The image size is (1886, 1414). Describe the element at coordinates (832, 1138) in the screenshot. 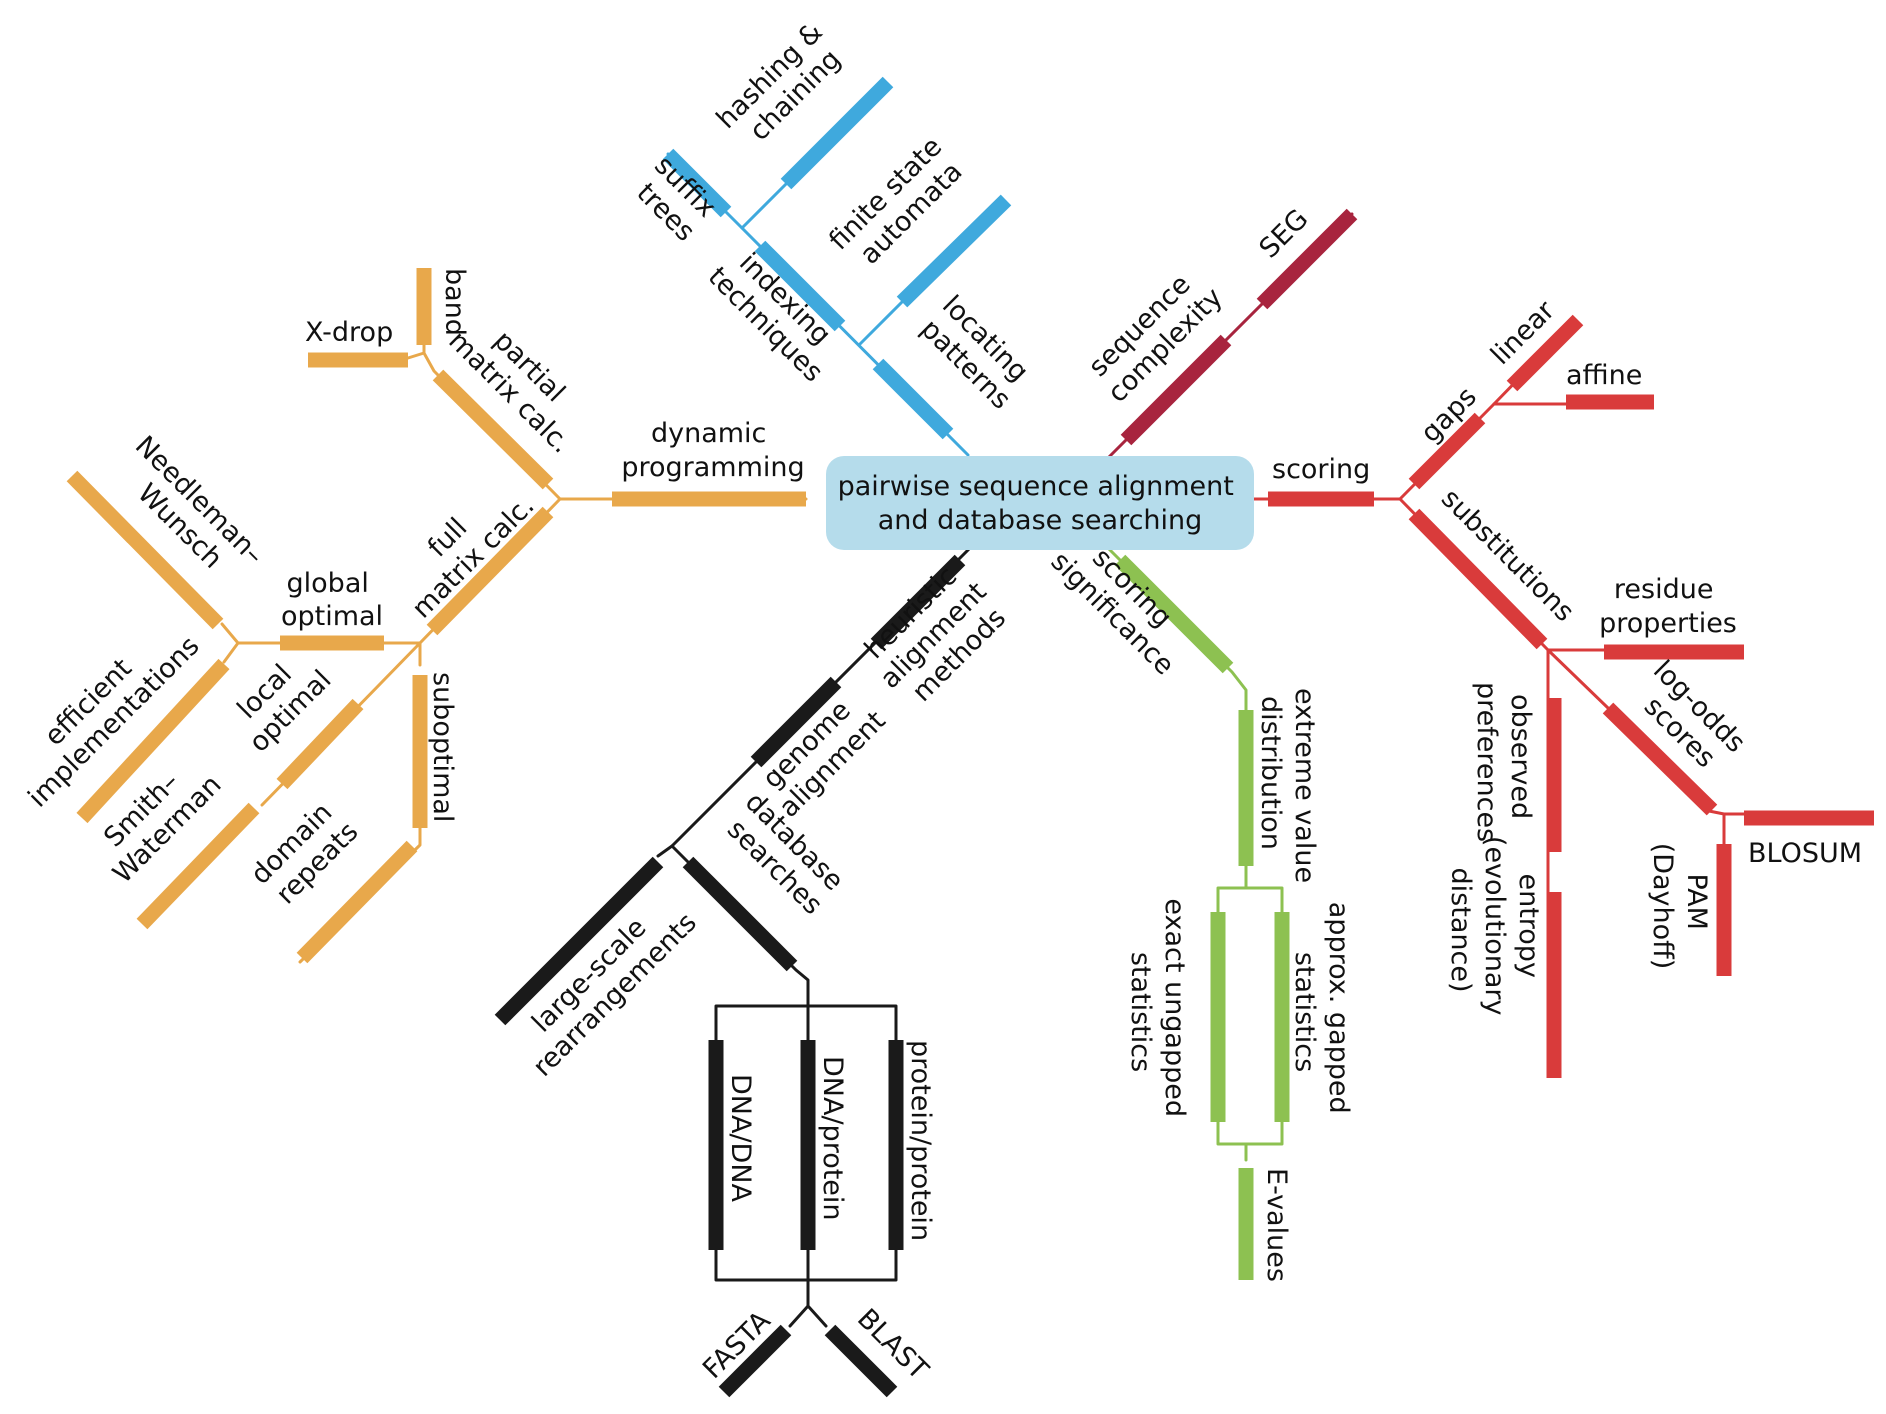

I see `dna-protein-label: DNA/protein` at that location.